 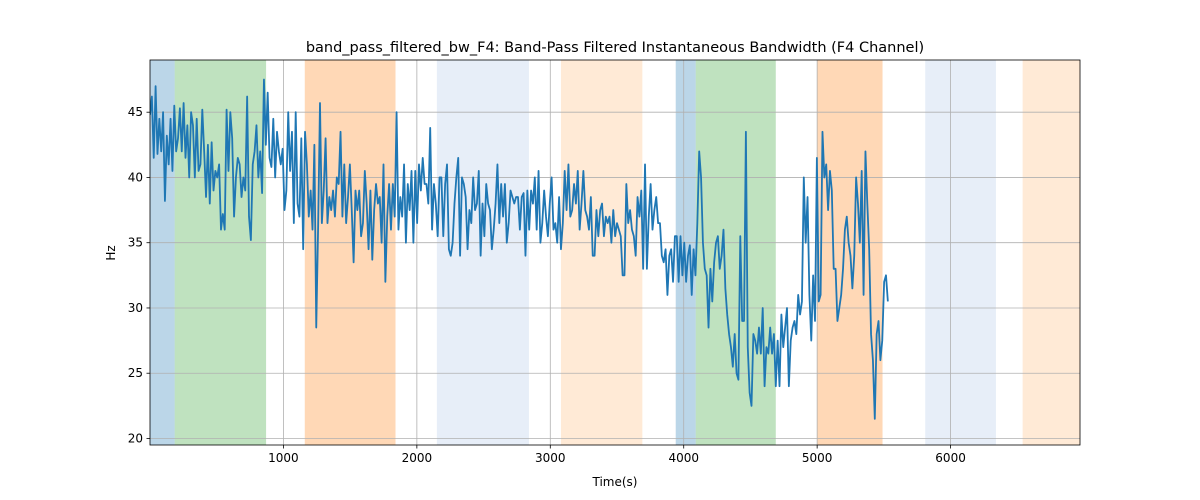 I want to click on y-axis-ticks: 20 25 30 35 40 45, so click(x=139, y=275).